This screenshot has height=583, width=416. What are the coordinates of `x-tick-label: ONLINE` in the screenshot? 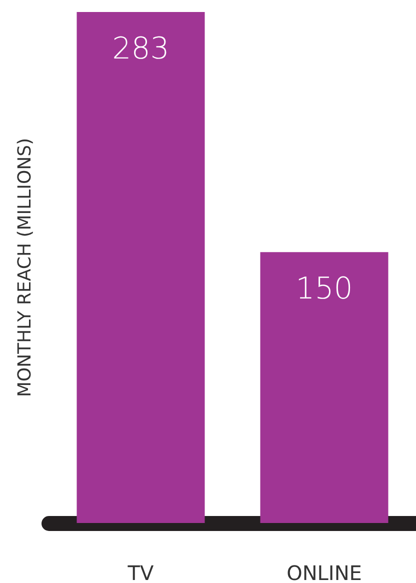 It's located at (324, 572).